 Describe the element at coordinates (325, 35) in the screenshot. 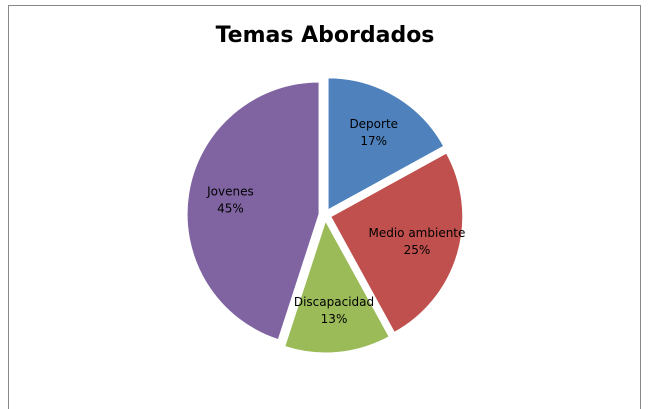

I see `chart-title: Temas Abordados` at that location.